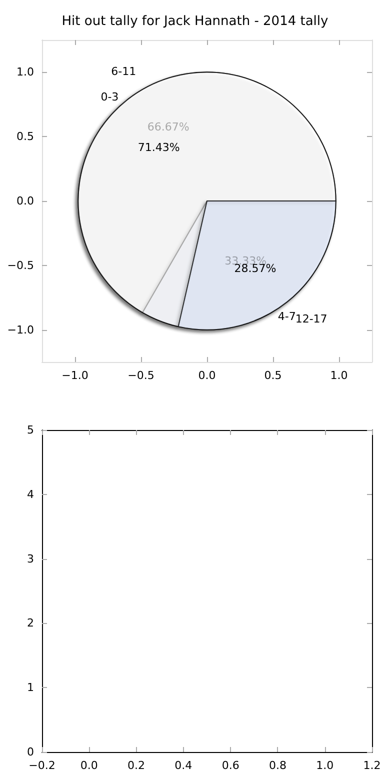 This screenshot has height=780, width=390. What do you see at coordinates (123, 71) in the screenshot?
I see `slice-label: 6-11` at bounding box center [123, 71].